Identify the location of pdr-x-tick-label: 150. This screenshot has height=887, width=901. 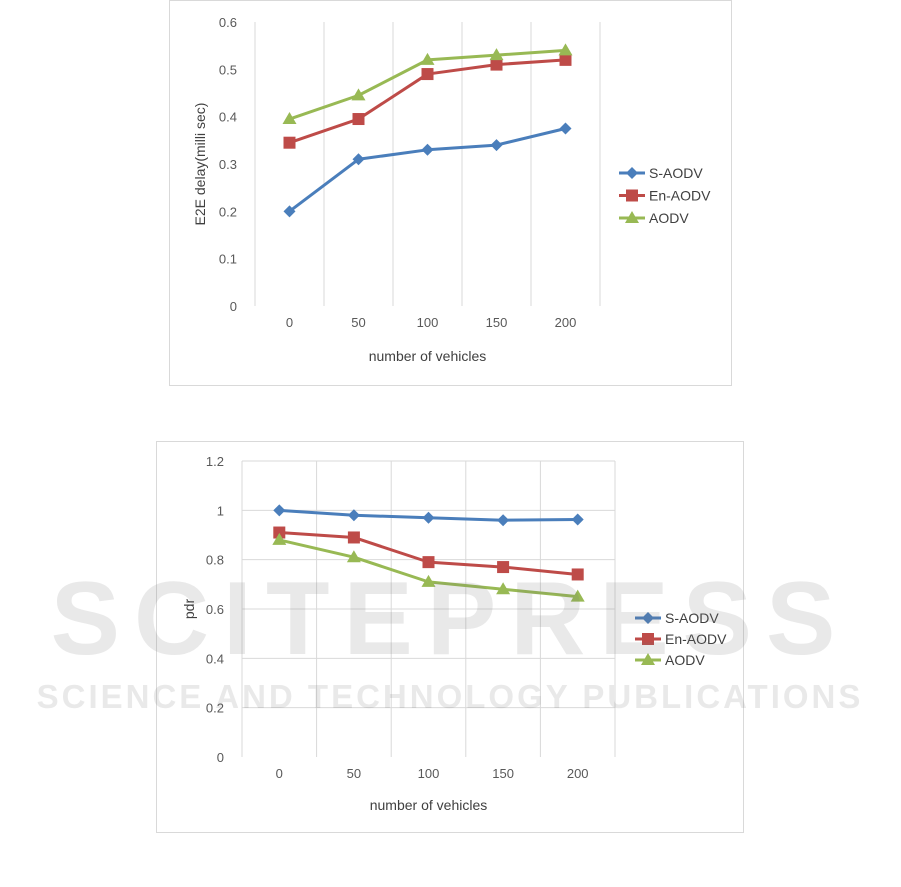
(503, 773).